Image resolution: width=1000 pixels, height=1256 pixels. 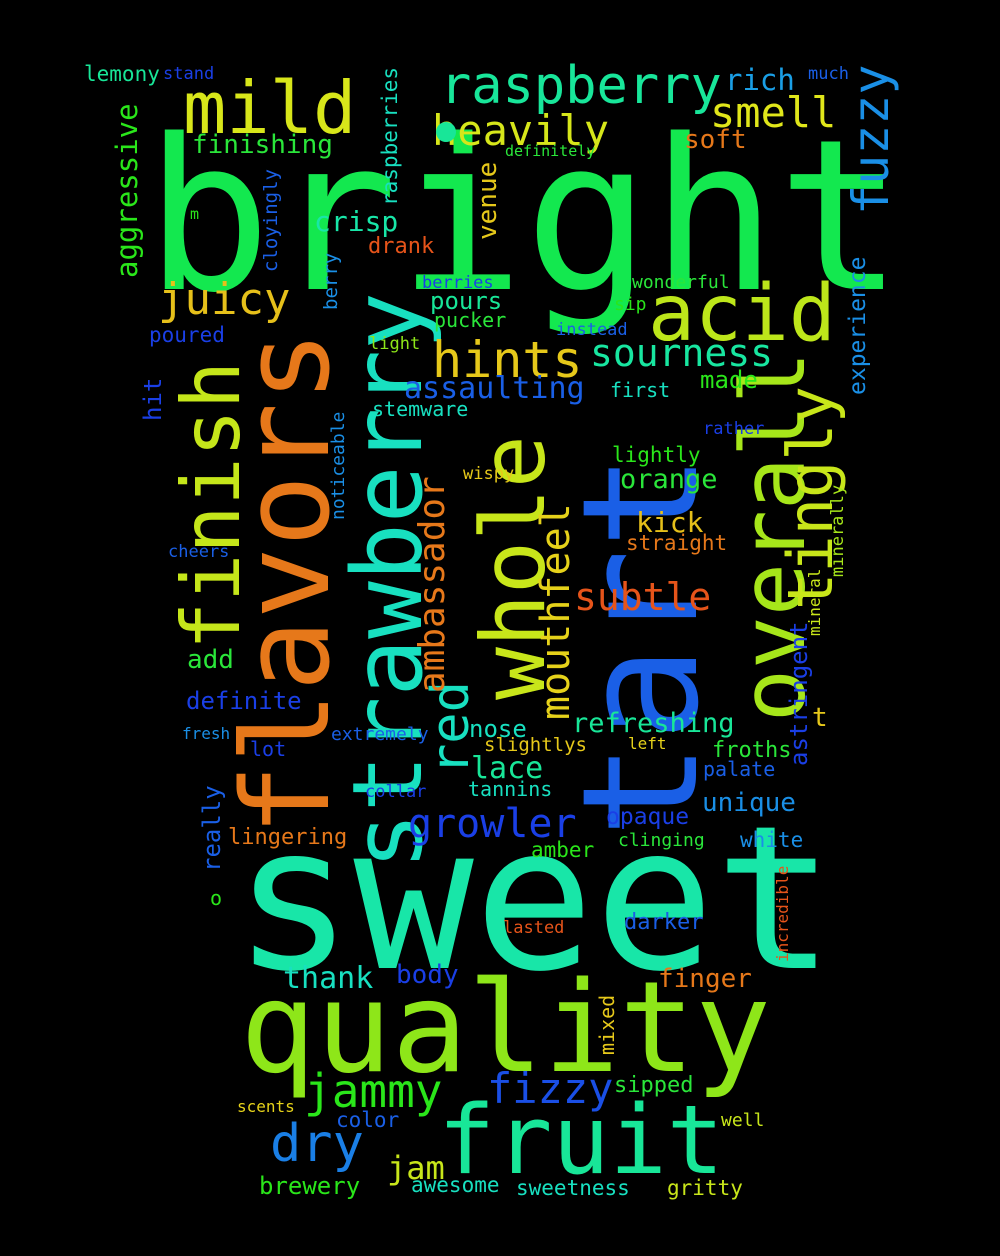 I want to click on word-smell: smell, so click(x=773, y=112).